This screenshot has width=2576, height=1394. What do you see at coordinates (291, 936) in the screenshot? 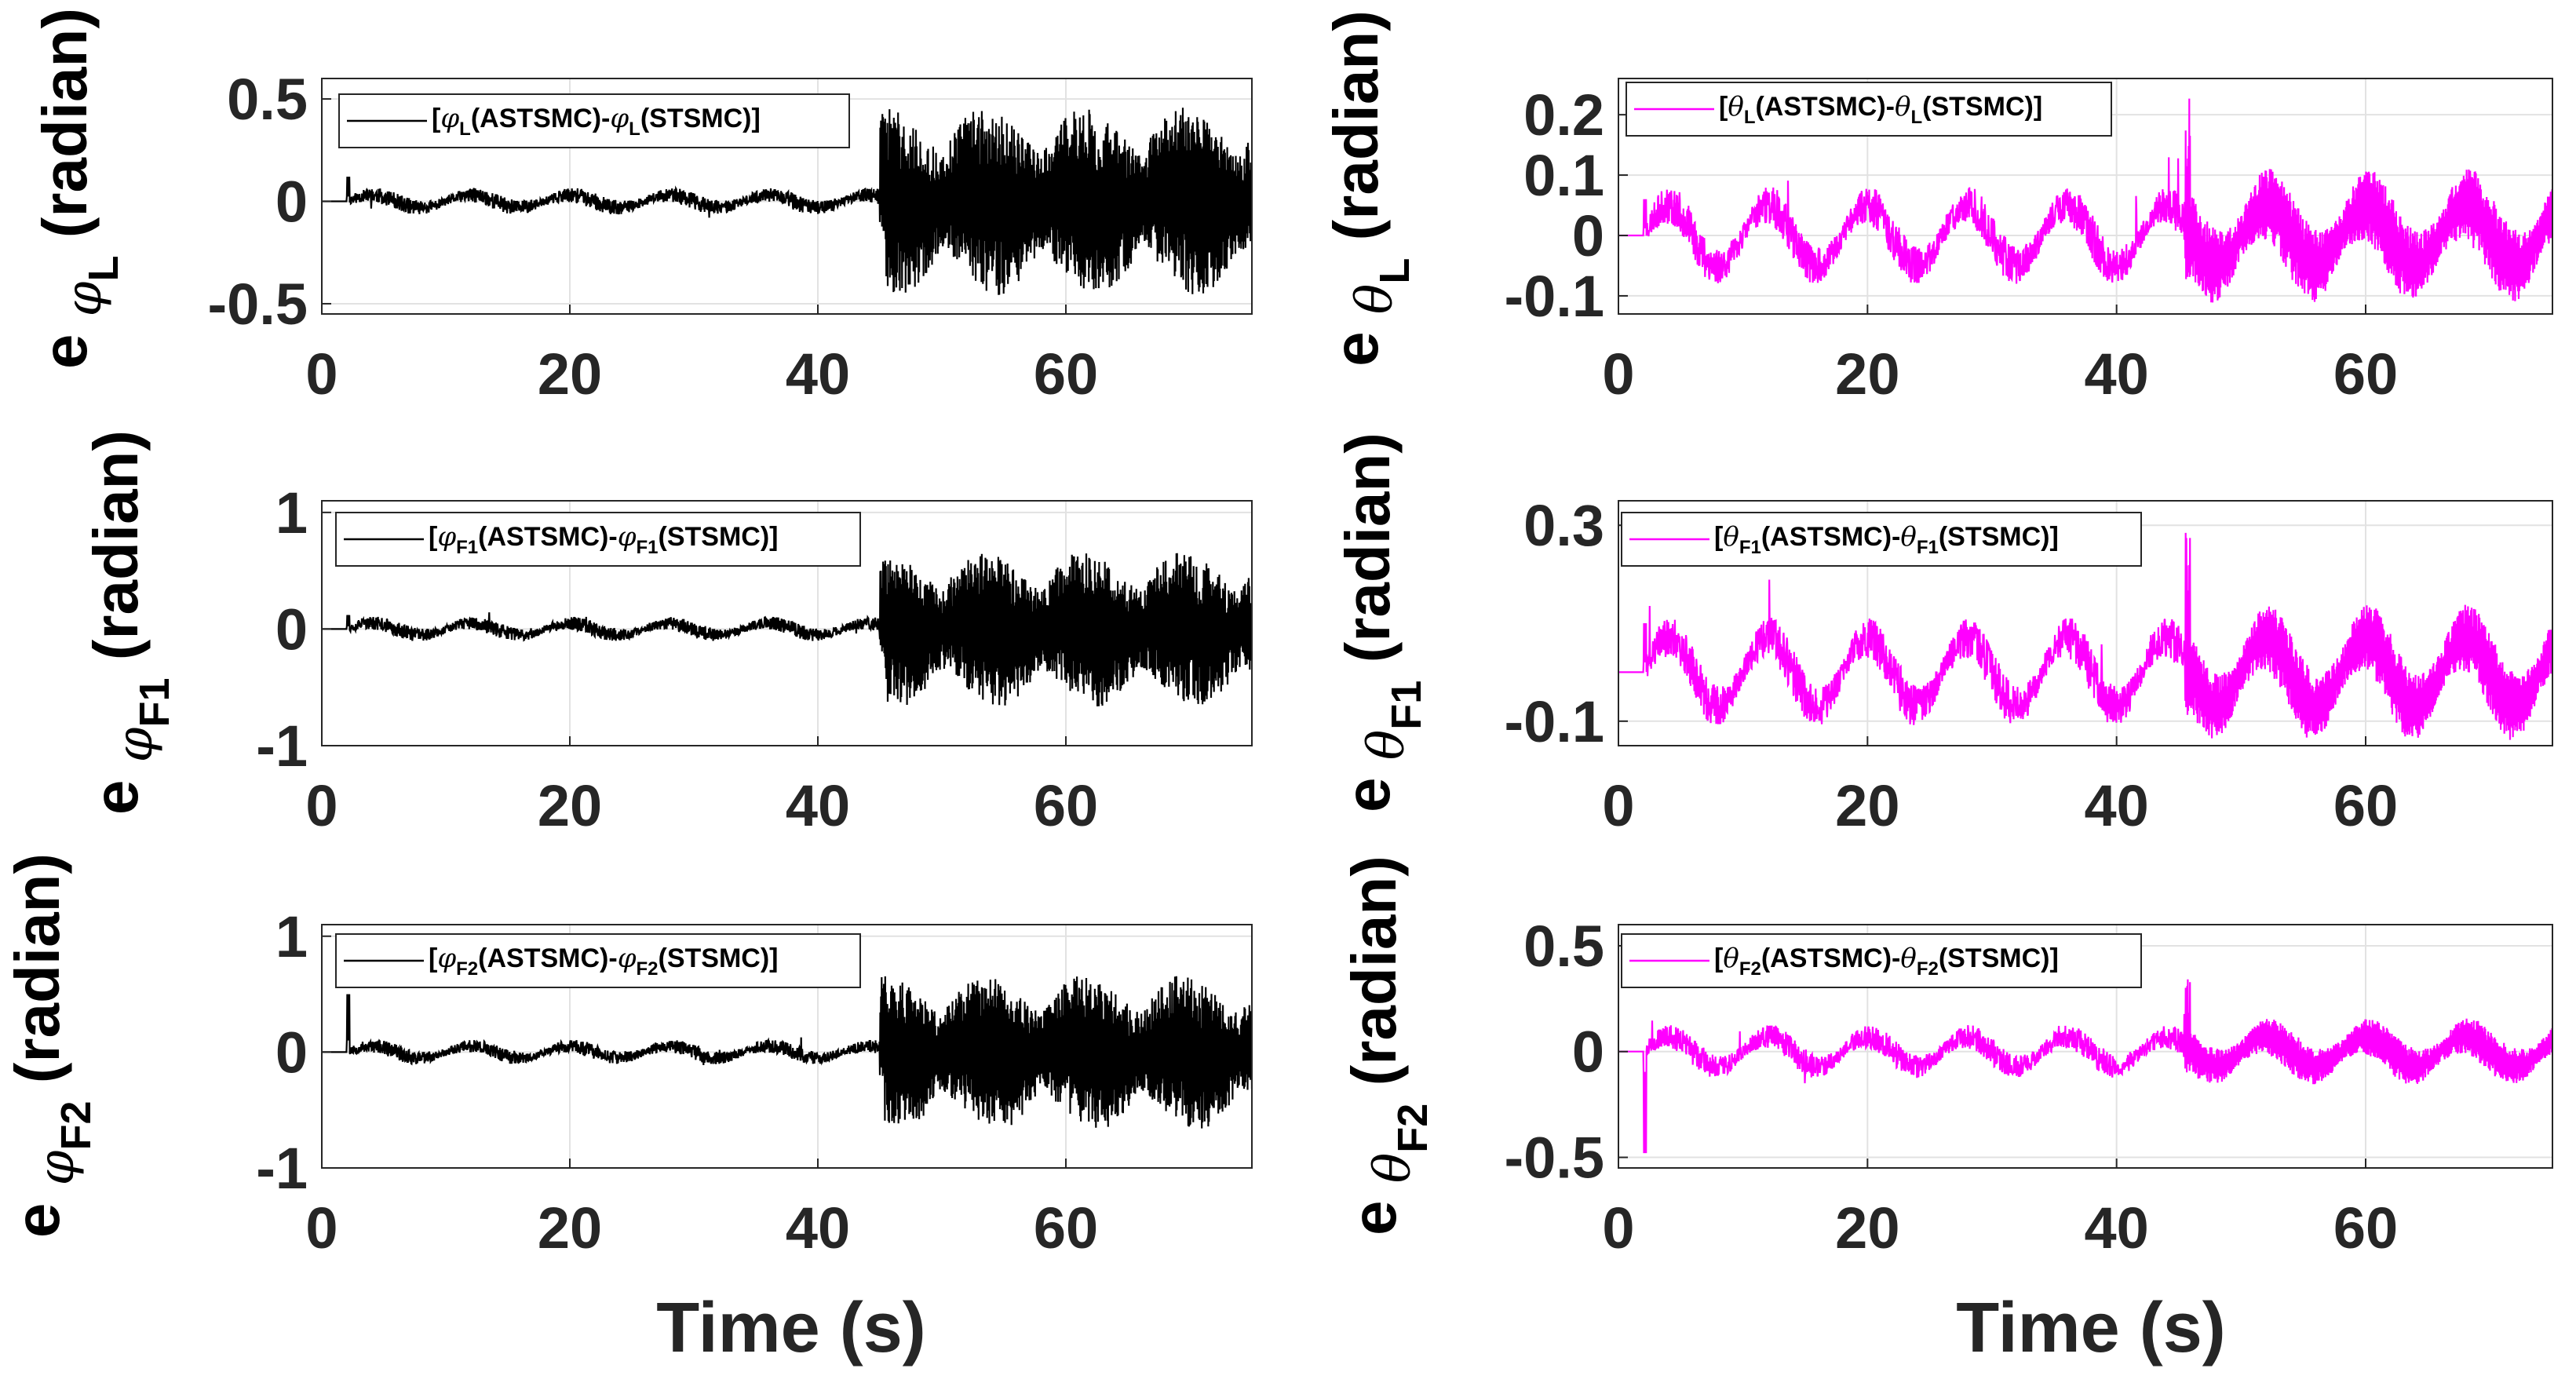
I see `y-tick-label-phiF2-0: 1` at bounding box center [291, 936].